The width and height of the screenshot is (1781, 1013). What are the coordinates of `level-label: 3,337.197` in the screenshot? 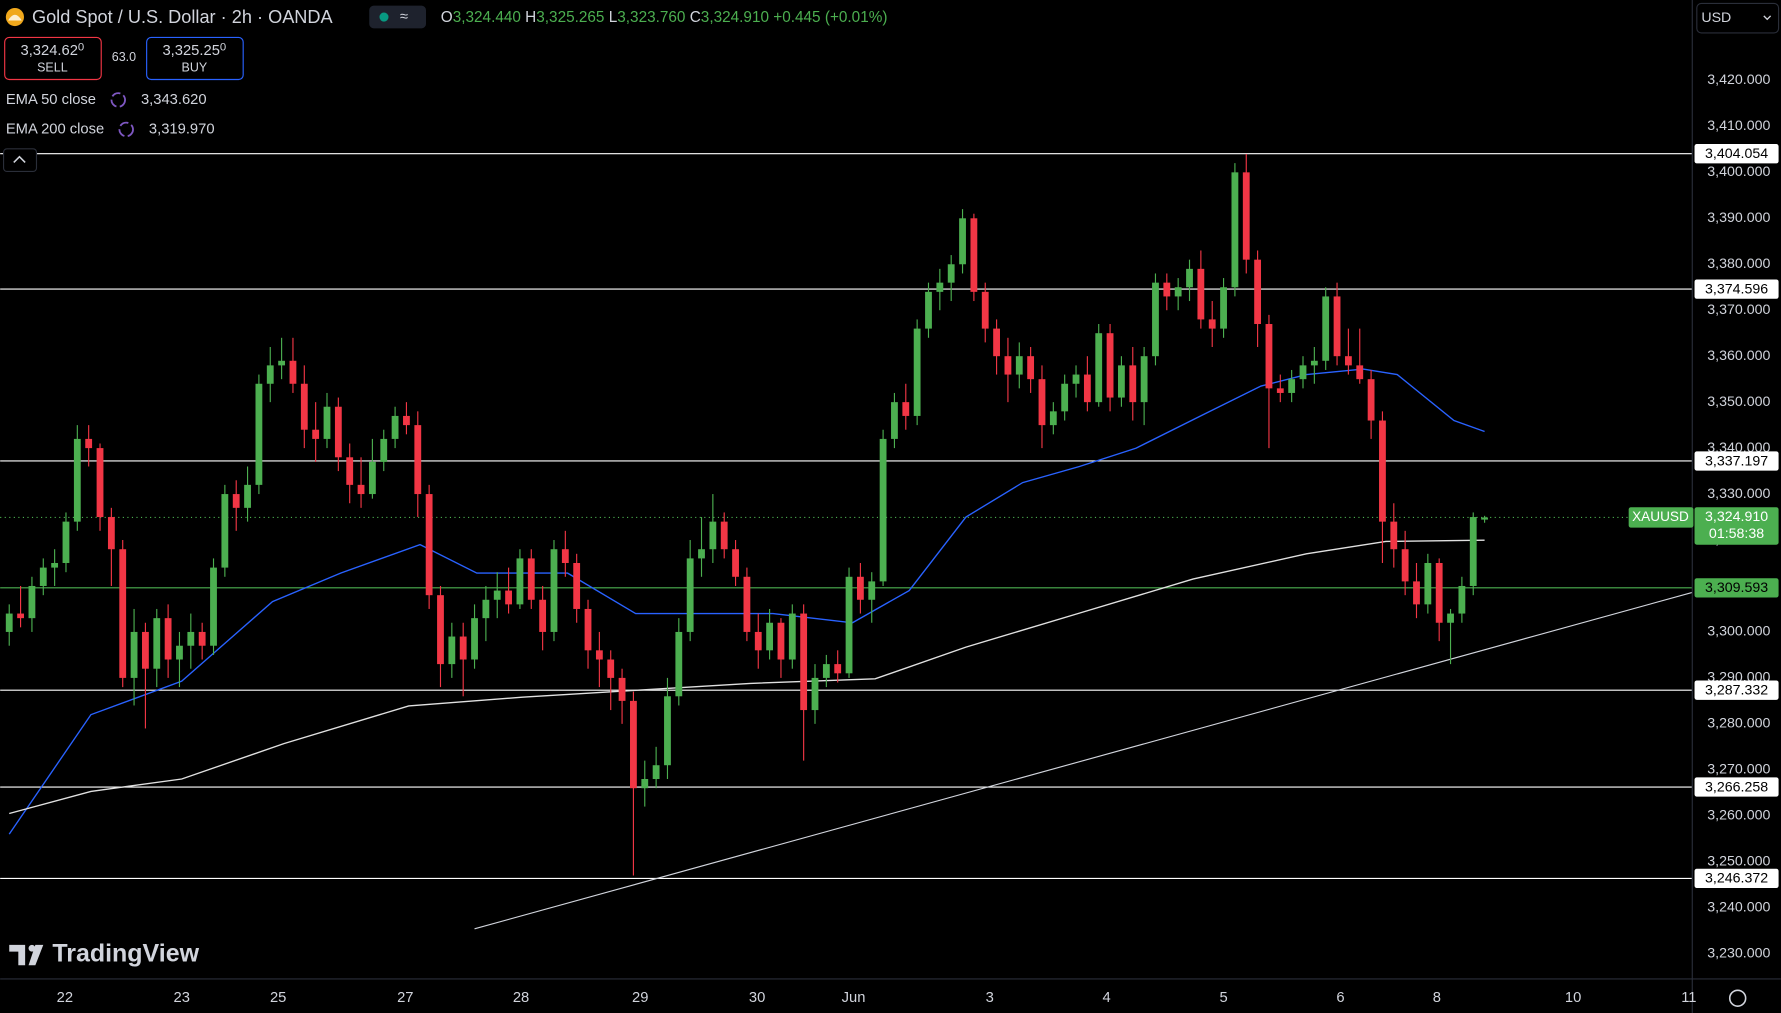 It's located at (1736, 461).